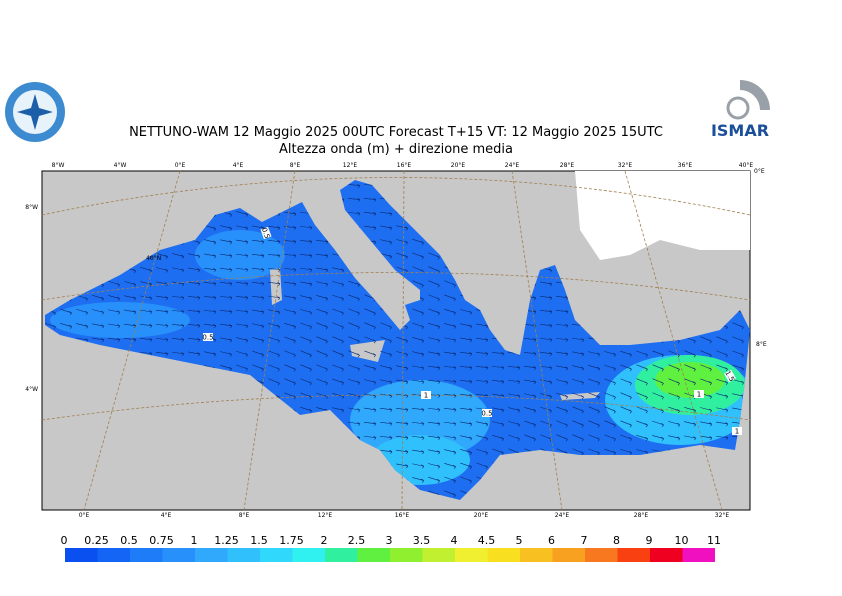 The height and width of the screenshot is (596, 842). I want to click on colorbar-label: 7, so click(584, 540).